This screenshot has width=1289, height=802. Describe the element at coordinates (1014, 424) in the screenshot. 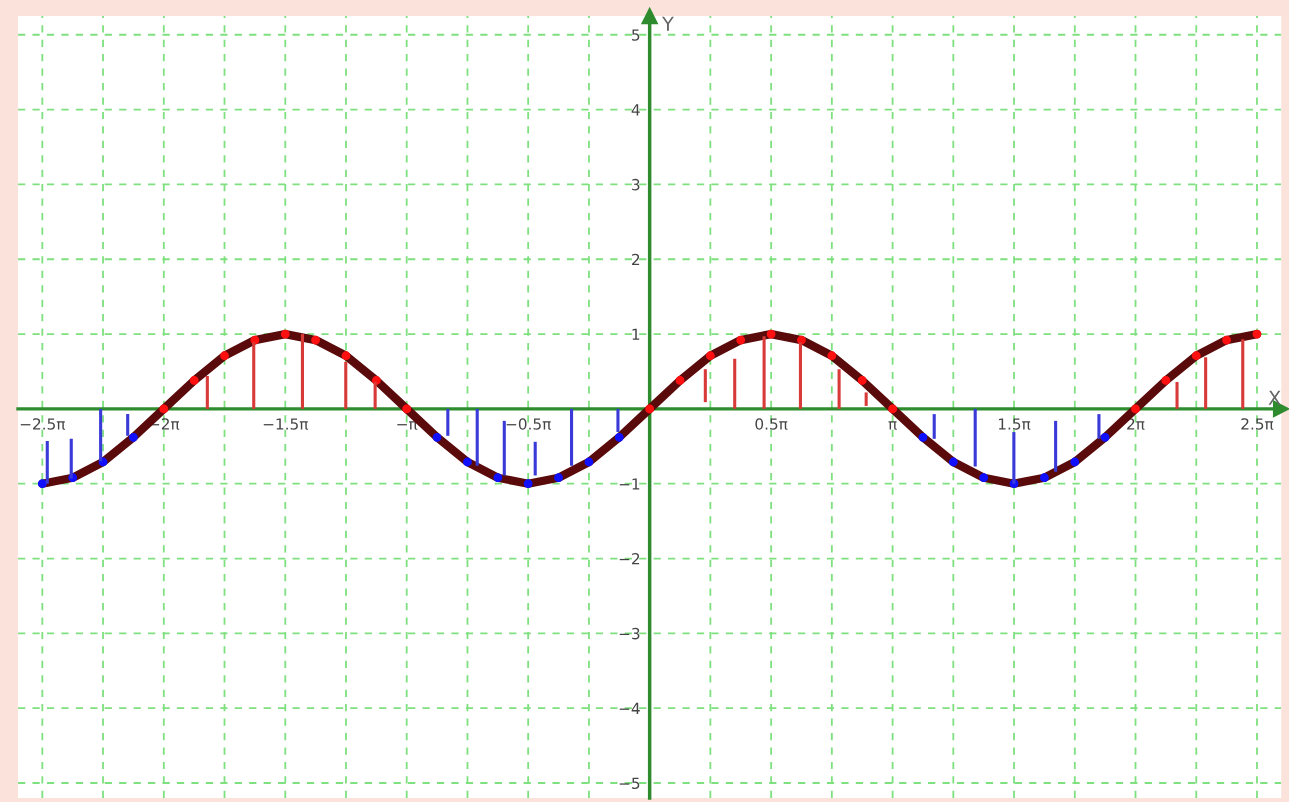

I see `x-tick-label: 1.5π` at that location.